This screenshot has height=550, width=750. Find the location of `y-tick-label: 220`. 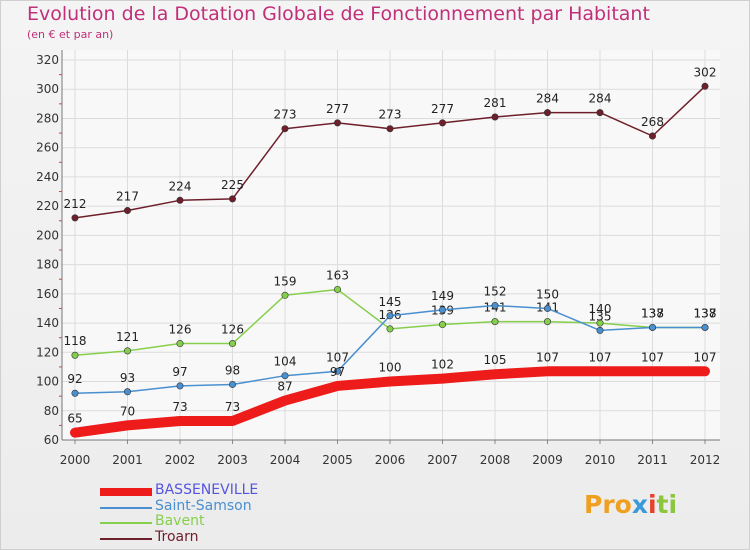

y-tick-label: 220 is located at coordinates (47, 206).